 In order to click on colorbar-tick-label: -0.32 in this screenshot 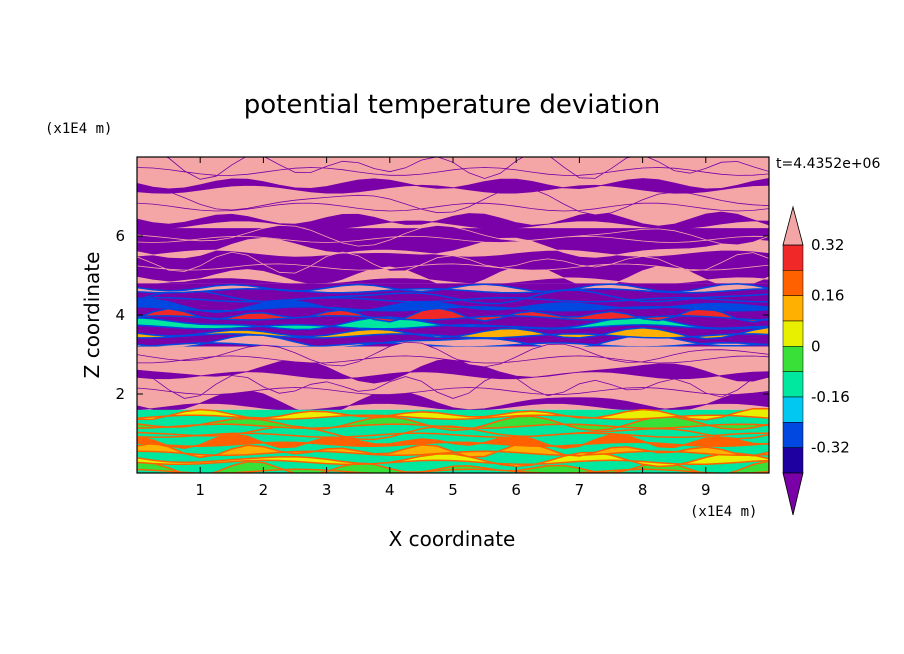, I will do `click(830, 448)`.